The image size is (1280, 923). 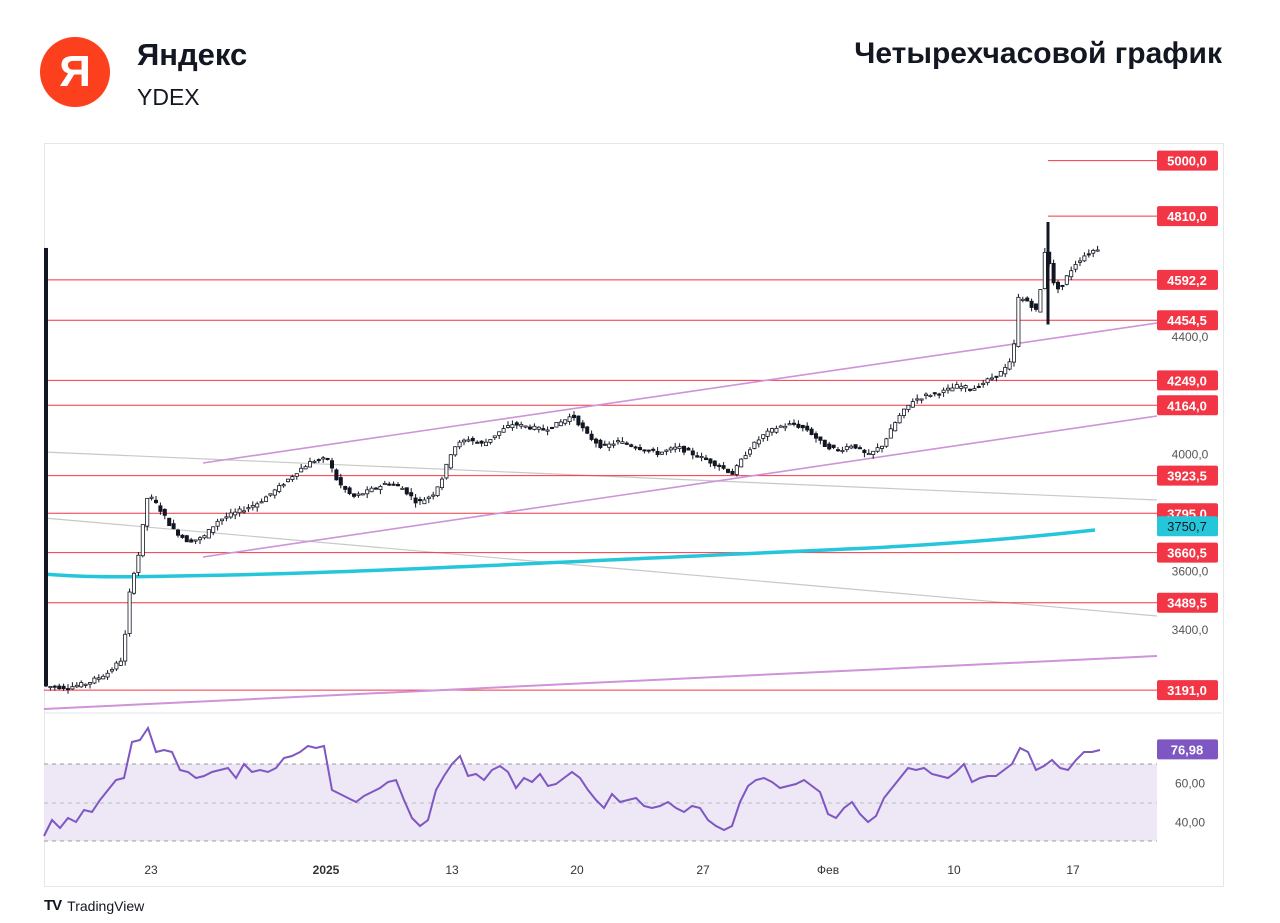 What do you see at coordinates (151, 870) in the screenshot?
I see `time-tick-label: 23` at bounding box center [151, 870].